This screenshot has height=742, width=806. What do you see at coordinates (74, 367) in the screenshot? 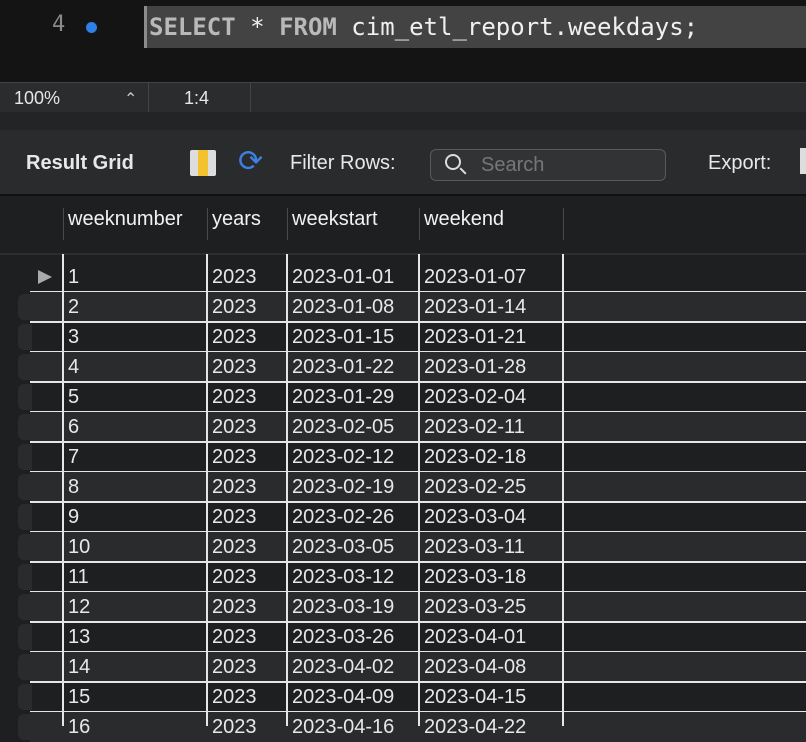
I see `table-cell-weeknumber: 4` at bounding box center [74, 367].